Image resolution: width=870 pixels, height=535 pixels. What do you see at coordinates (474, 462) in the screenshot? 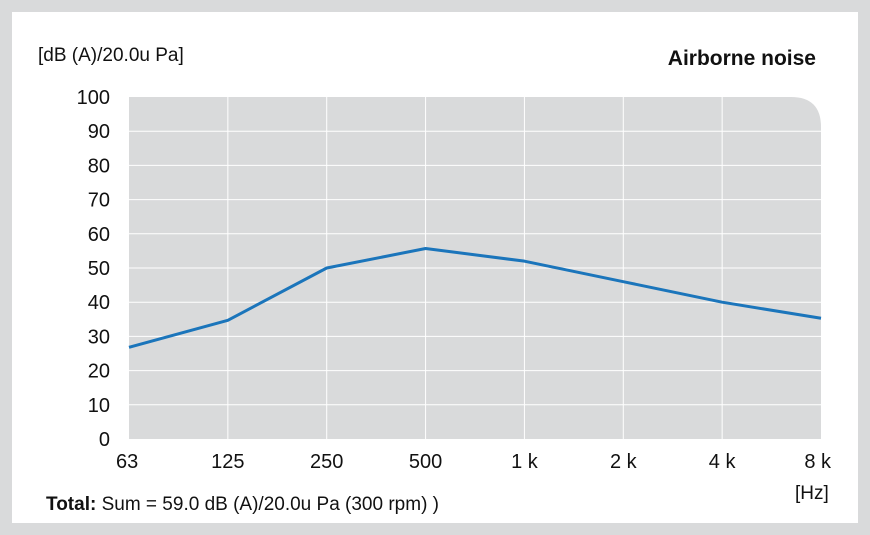
I see `x-tick-labels: 63 125 250 500 1 k 2 k 4 k 8 k` at bounding box center [474, 462].